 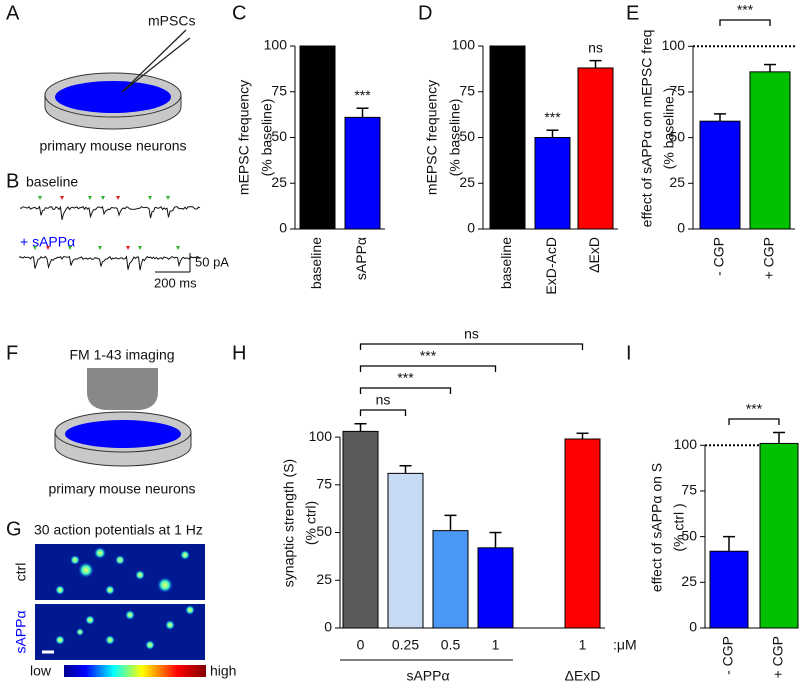 I want to click on panel-title: FM 1-43 imaging, so click(x=121, y=355).